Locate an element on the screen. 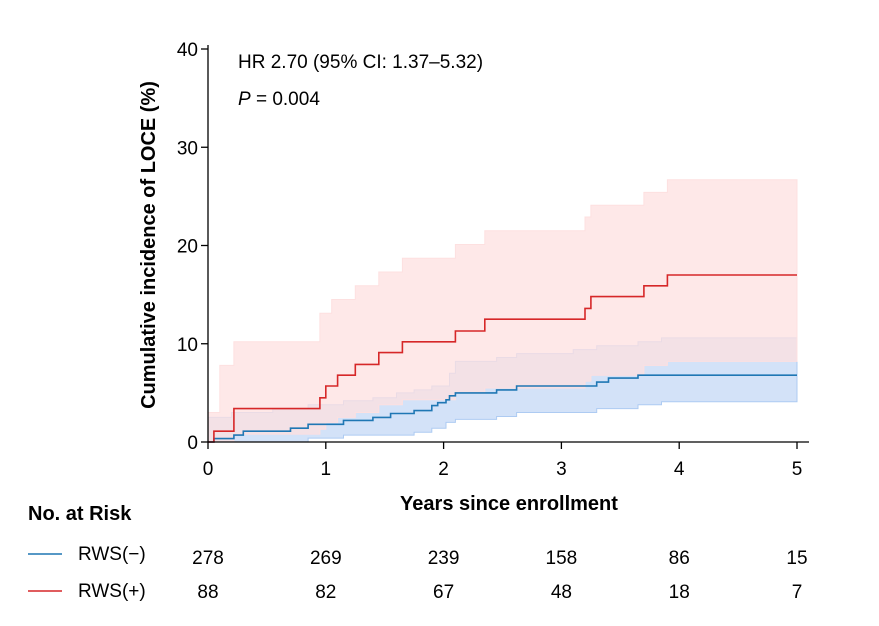  risk-count: 67 is located at coordinates (443, 592).